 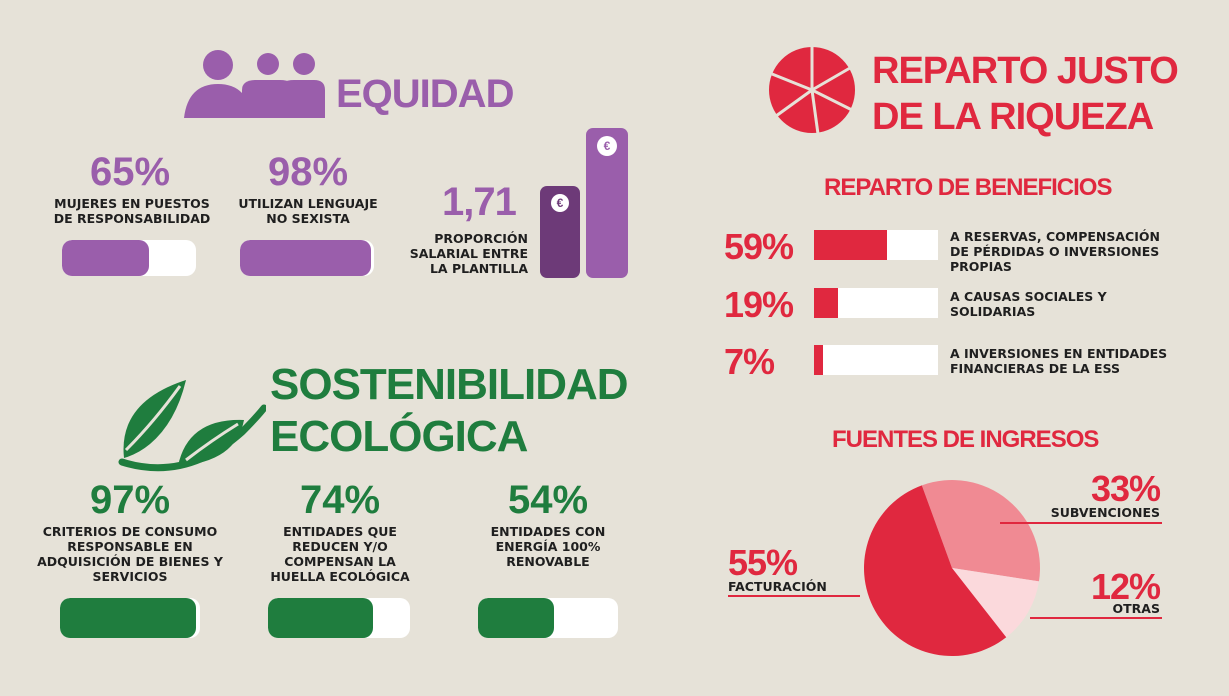 What do you see at coordinates (1028, 304) in the screenshot?
I see `beneficio-sociales-label: A CAUSAS SOCIALES Y SOLIDARIAS` at bounding box center [1028, 304].